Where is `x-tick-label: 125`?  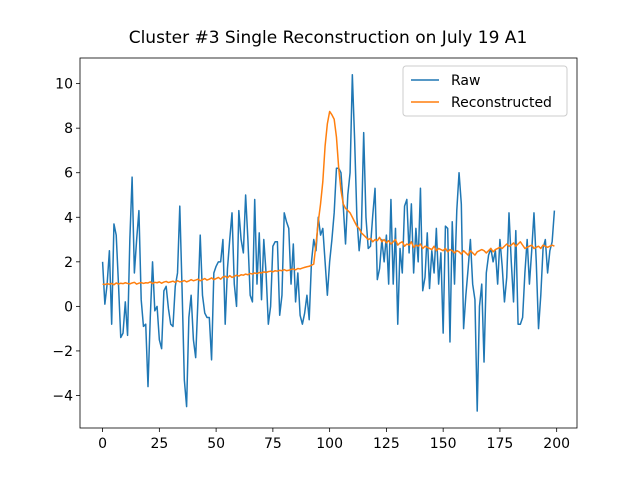
x-tick-label: 125 is located at coordinates (386, 444).